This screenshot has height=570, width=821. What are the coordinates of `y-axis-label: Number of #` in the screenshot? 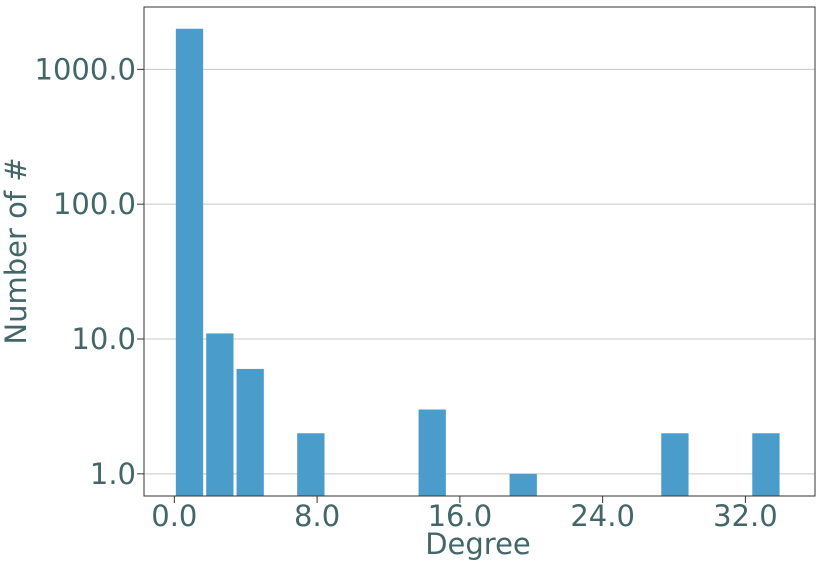 It's located at (16, 250).